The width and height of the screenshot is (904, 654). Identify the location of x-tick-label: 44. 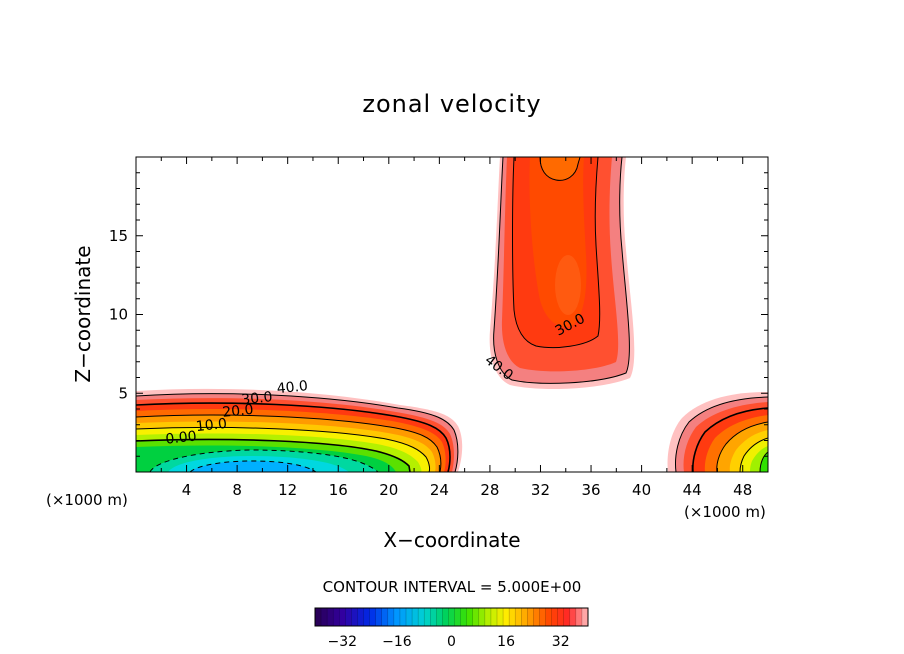
(692, 490).